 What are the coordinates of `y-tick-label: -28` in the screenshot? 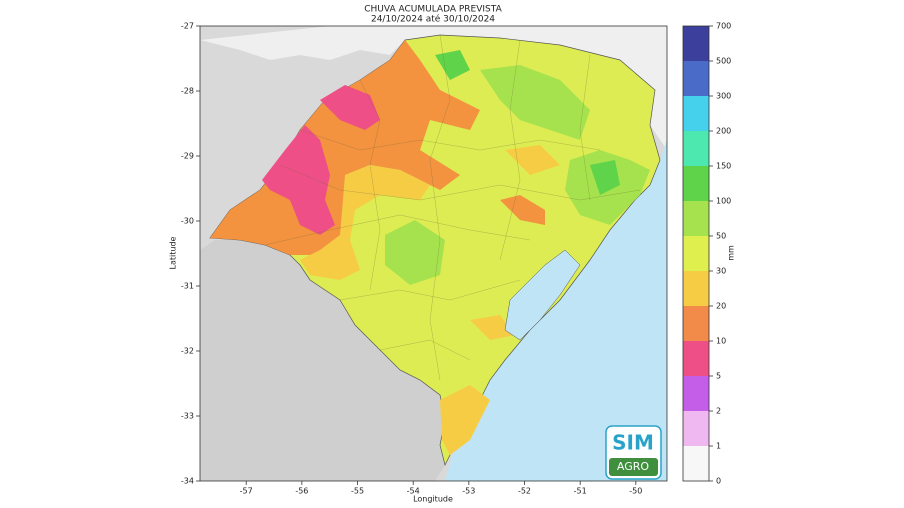 It's located at (187, 91).